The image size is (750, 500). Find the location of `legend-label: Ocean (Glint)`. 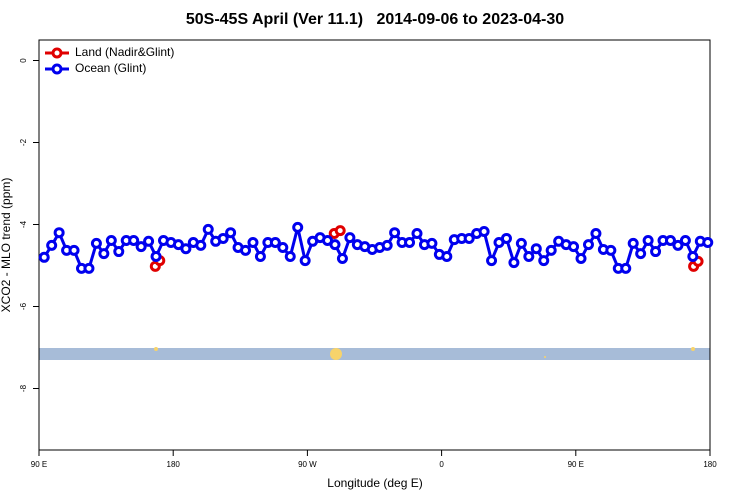

legend-label: Ocean (Glint) is located at coordinates (110, 68).